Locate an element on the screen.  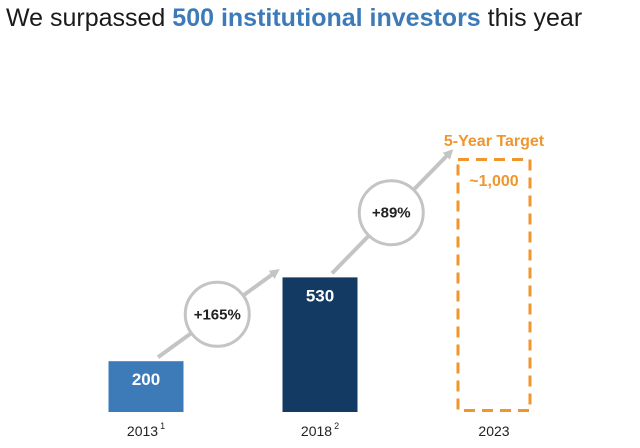
footnote-2018: 2 is located at coordinates (336, 426).